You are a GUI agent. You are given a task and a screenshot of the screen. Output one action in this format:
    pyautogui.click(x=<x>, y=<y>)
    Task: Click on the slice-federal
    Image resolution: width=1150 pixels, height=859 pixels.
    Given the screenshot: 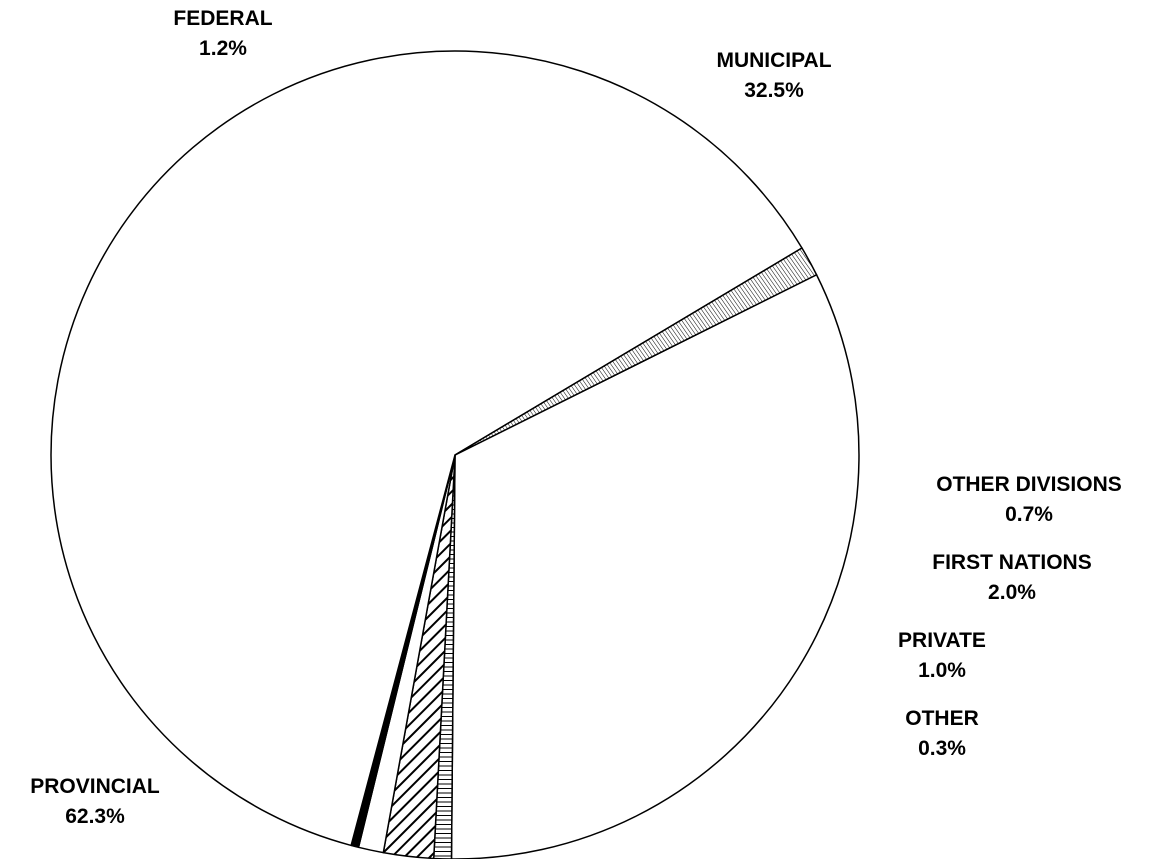 What is the action you would take?
    pyautogui.click(x=636, y=351)
    